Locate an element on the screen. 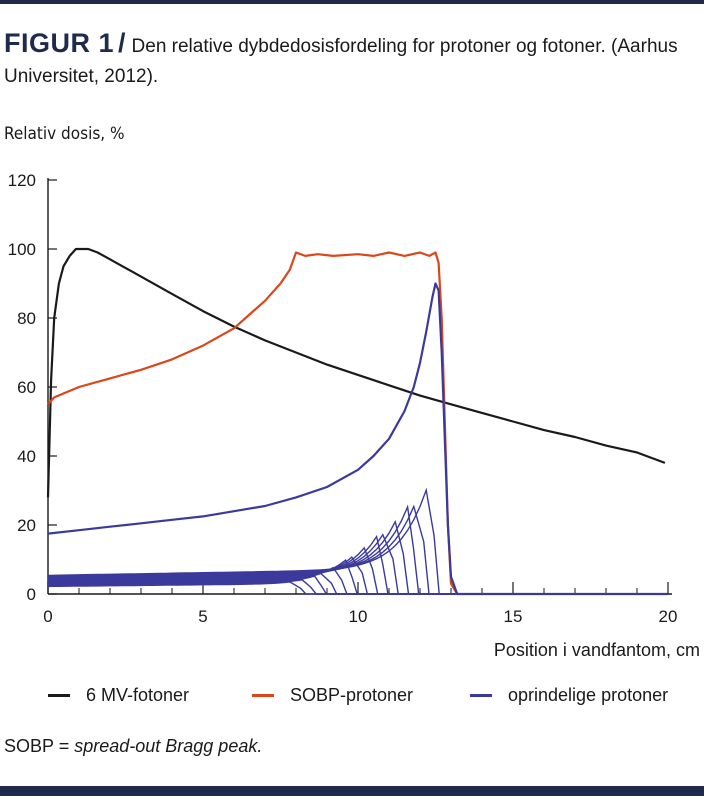 The image size is (704, 800). legend-swatch-sobp is located at coordinates (263, 695).